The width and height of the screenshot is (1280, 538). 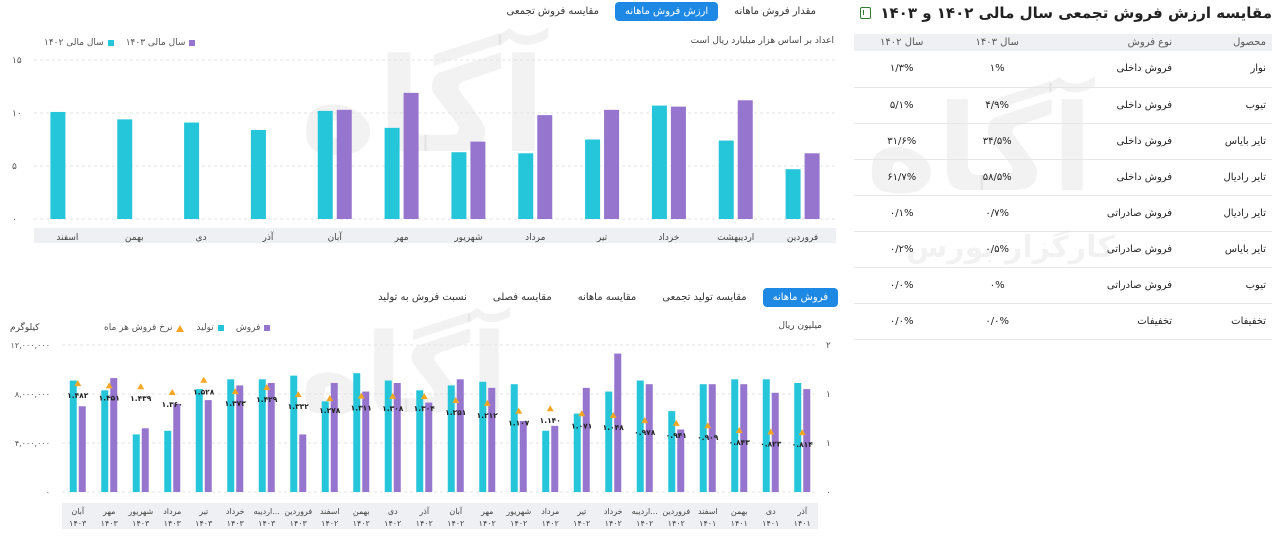 I want to click on tab-3: مقایسه فروش تجمعی, so click(x=552, y=11).